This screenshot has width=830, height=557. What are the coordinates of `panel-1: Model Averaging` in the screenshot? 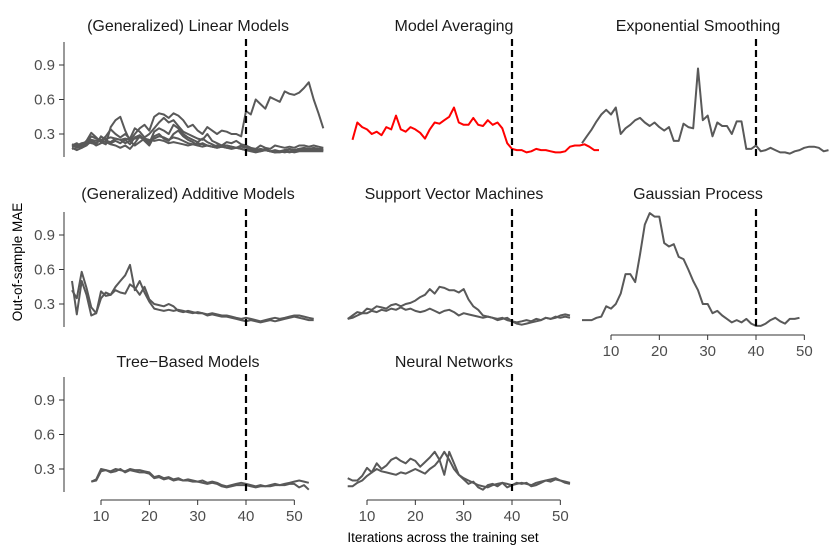 It's located at (475, 89).